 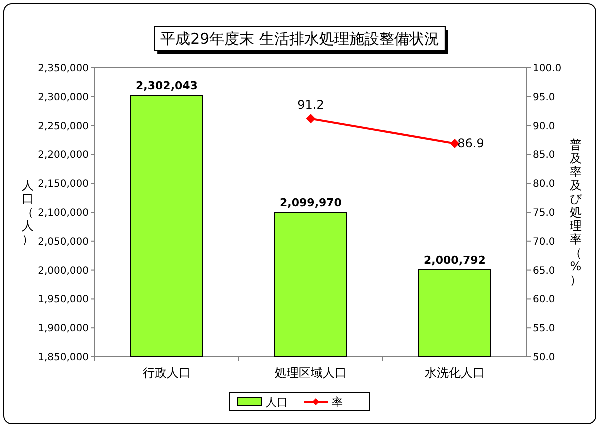 I want to click on y2-tick-label: 65.0, so click(x=544, y=271).